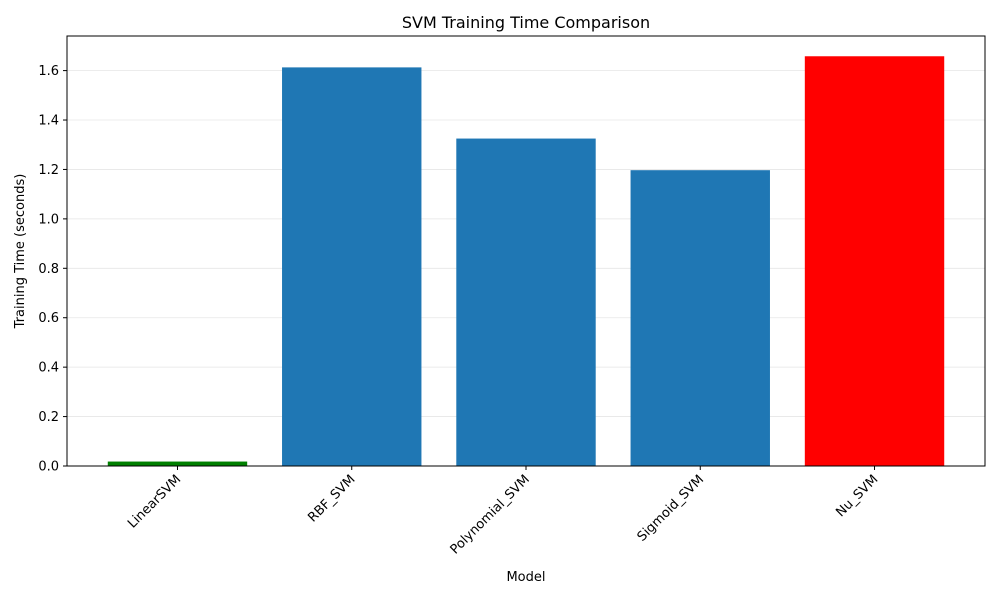 This screenshot has width=1000, height=600. Describe the element at coordinates (490, 514) in the screenshot. I see `x-tick-label: Polynomial_SVM` at that location.